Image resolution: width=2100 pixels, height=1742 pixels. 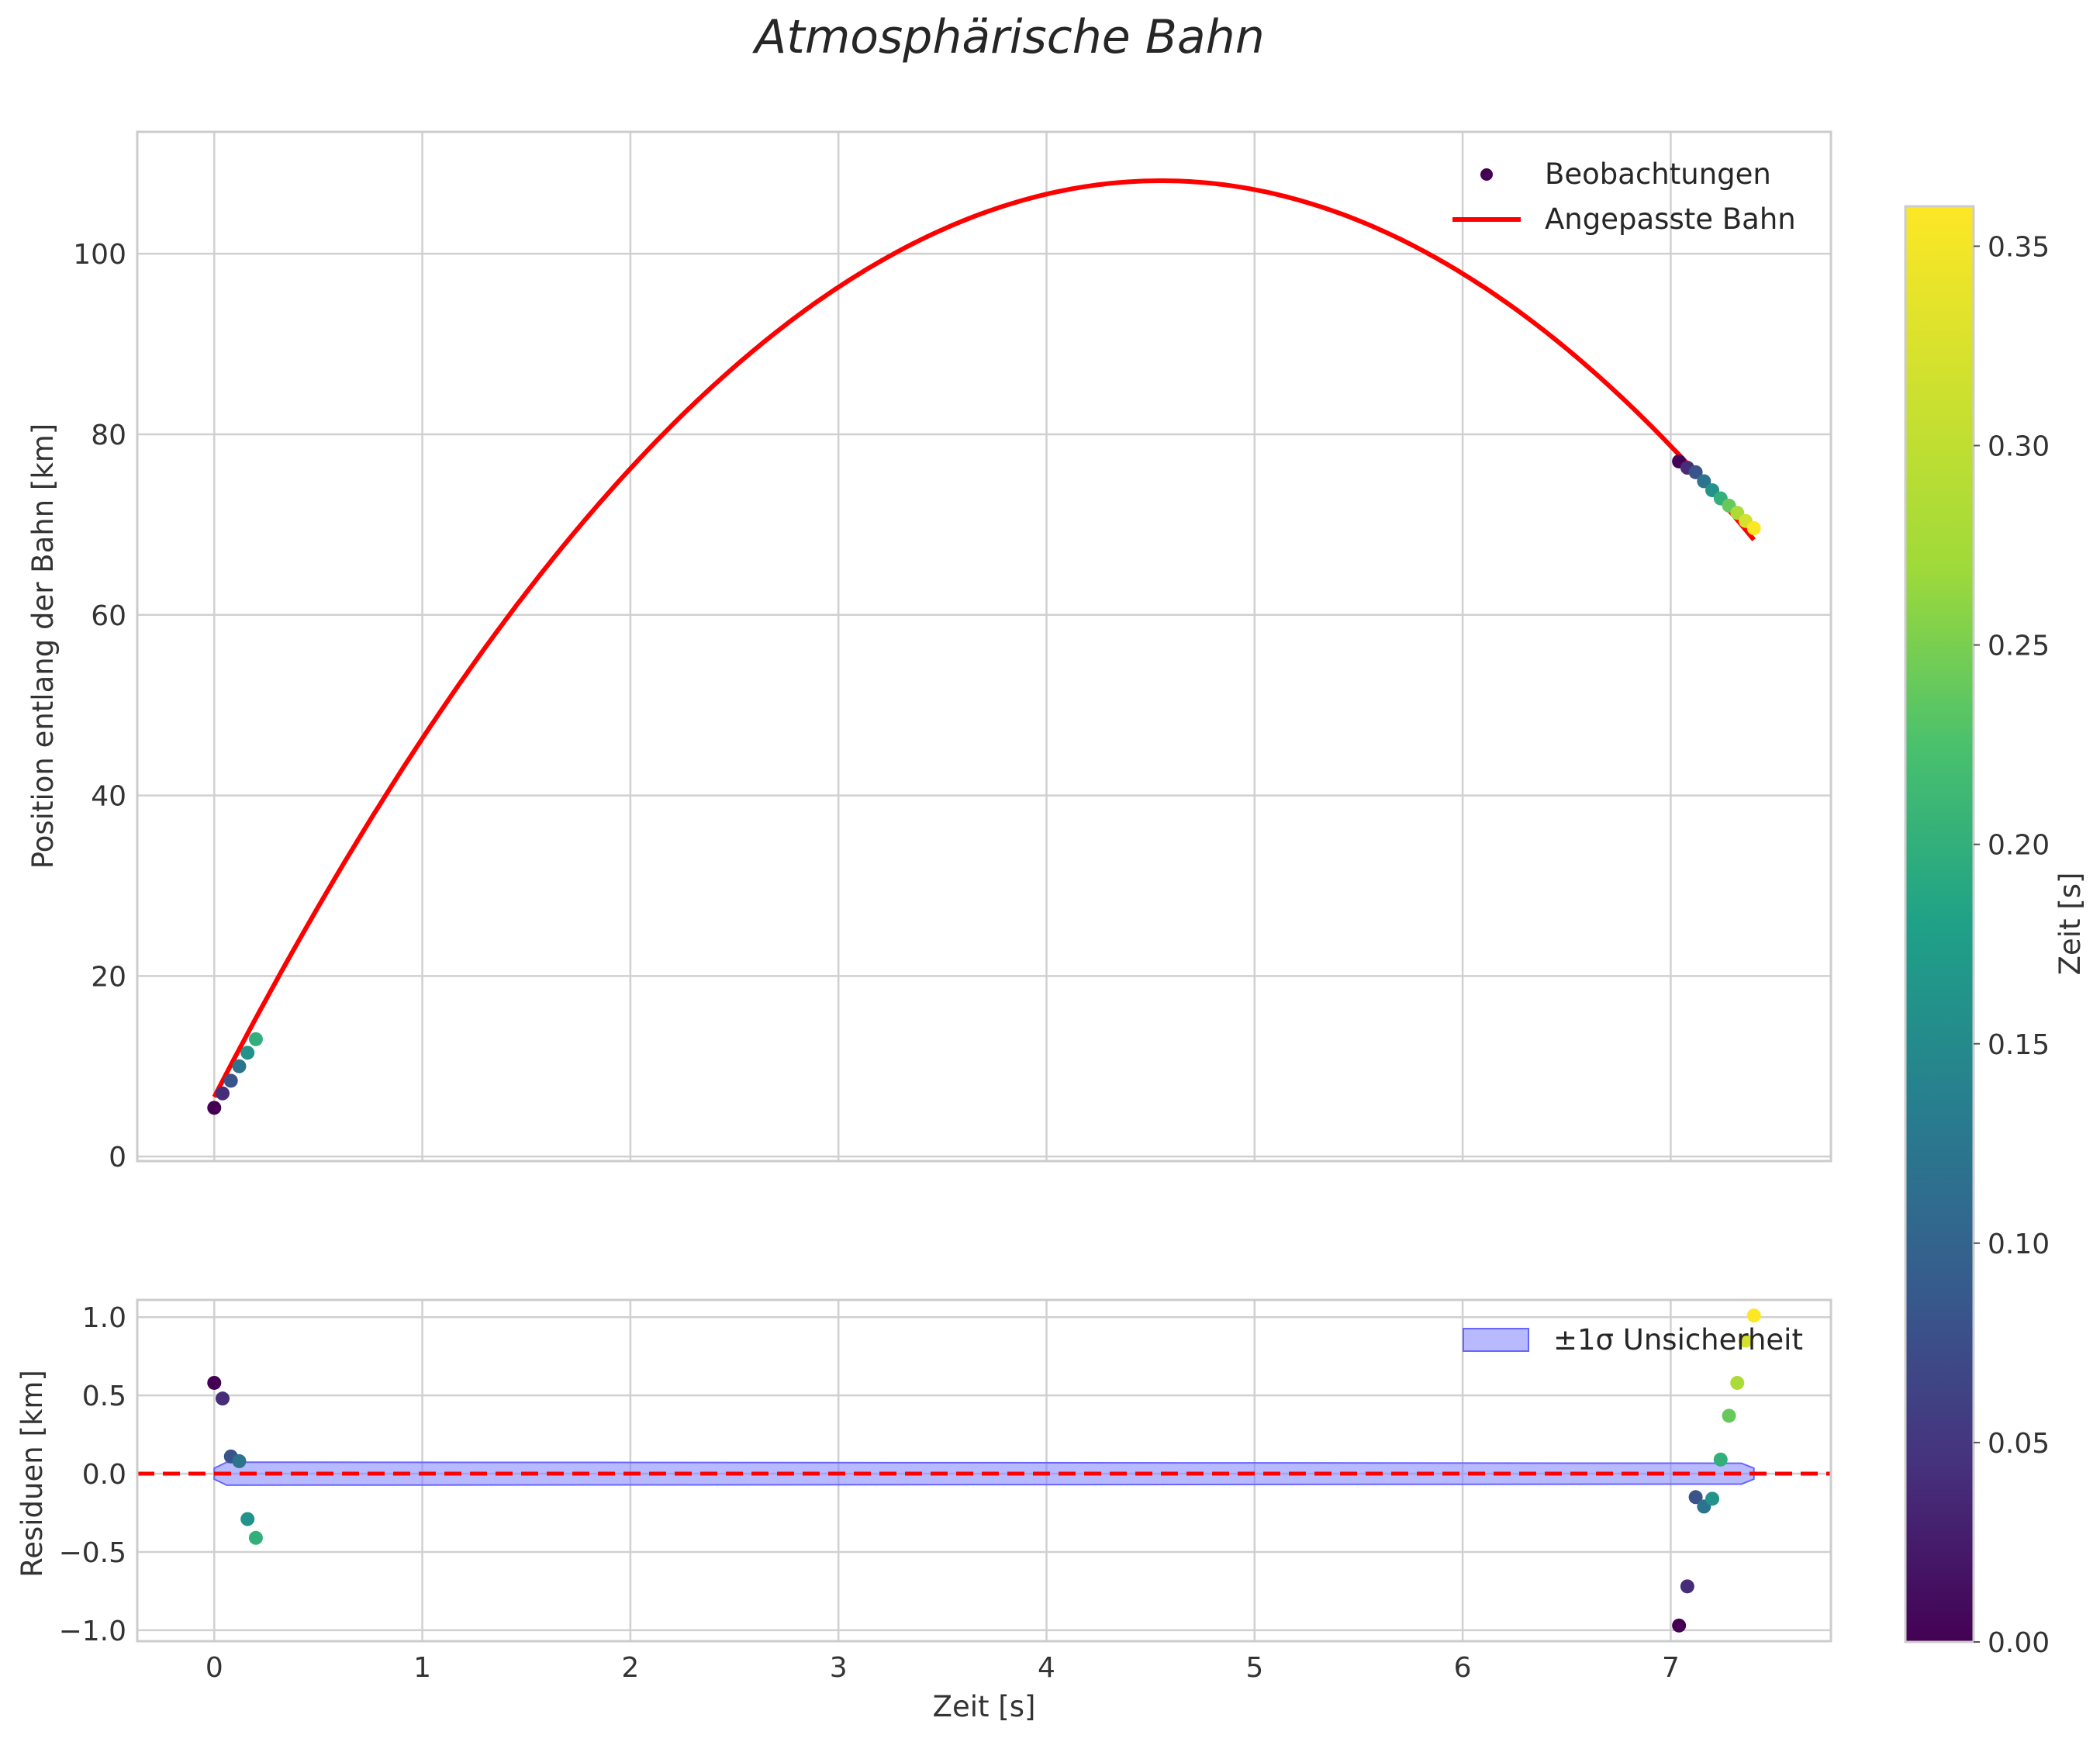 What do you see at coordinates (43, 646) in the screenshot?
I see `main-y-axis-label: Position entlang der Bahn [km]` at bounding box center [43, 646].